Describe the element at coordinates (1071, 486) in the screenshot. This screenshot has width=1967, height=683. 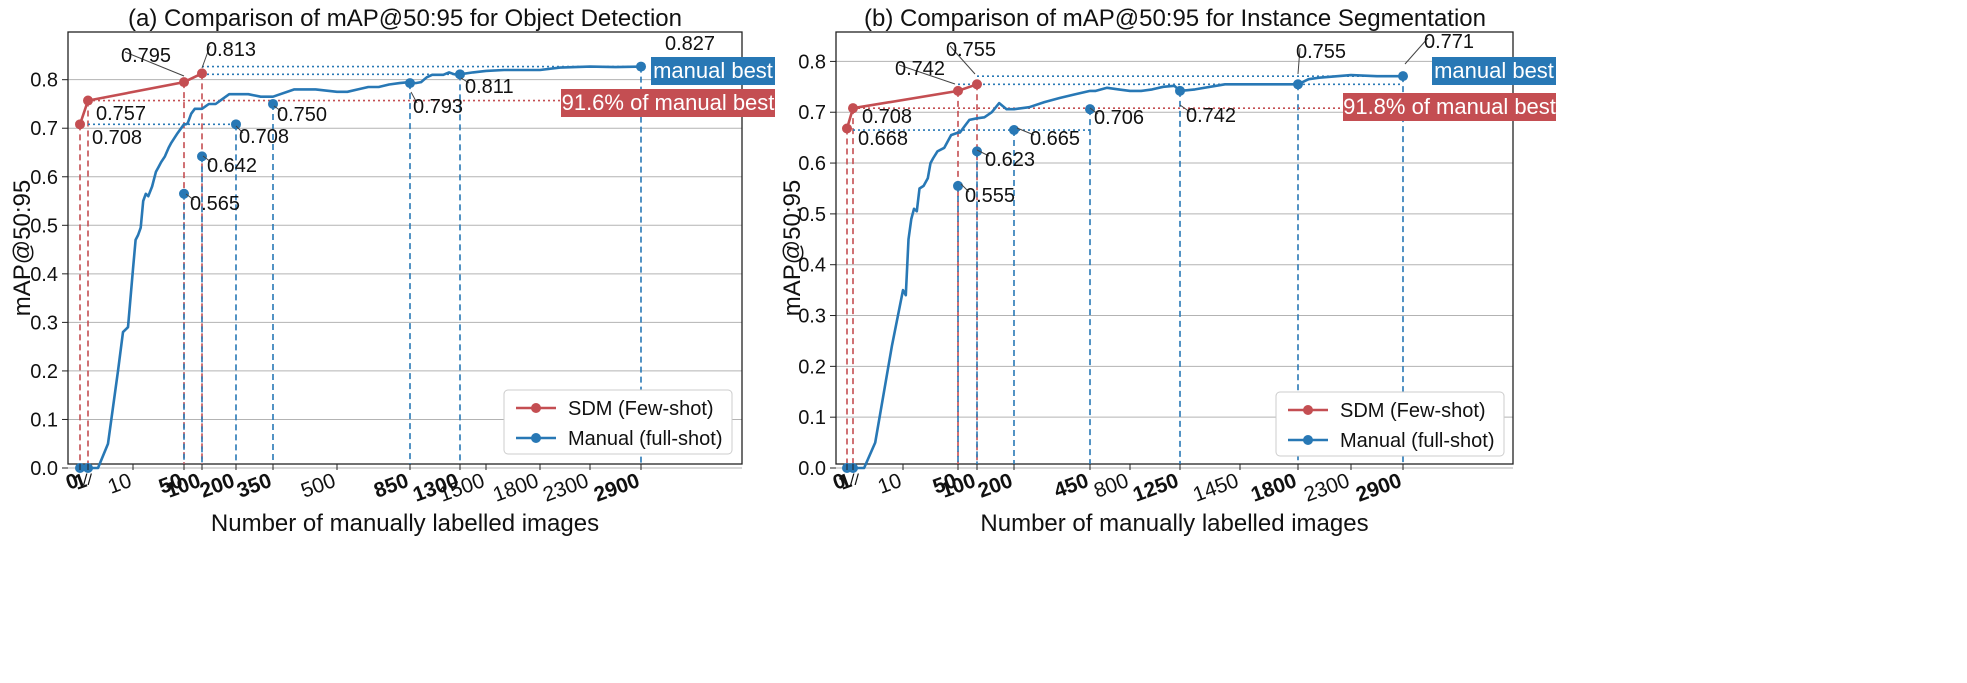
I see `x-tick-label: 450` at that location.